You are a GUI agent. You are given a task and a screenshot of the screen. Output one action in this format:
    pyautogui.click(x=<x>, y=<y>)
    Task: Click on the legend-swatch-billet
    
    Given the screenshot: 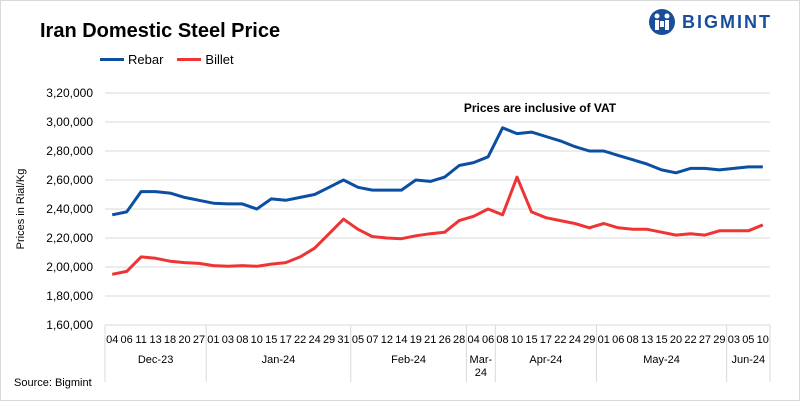 What is the action you would take?
    pyautogui.click(x=189, y=59)
    